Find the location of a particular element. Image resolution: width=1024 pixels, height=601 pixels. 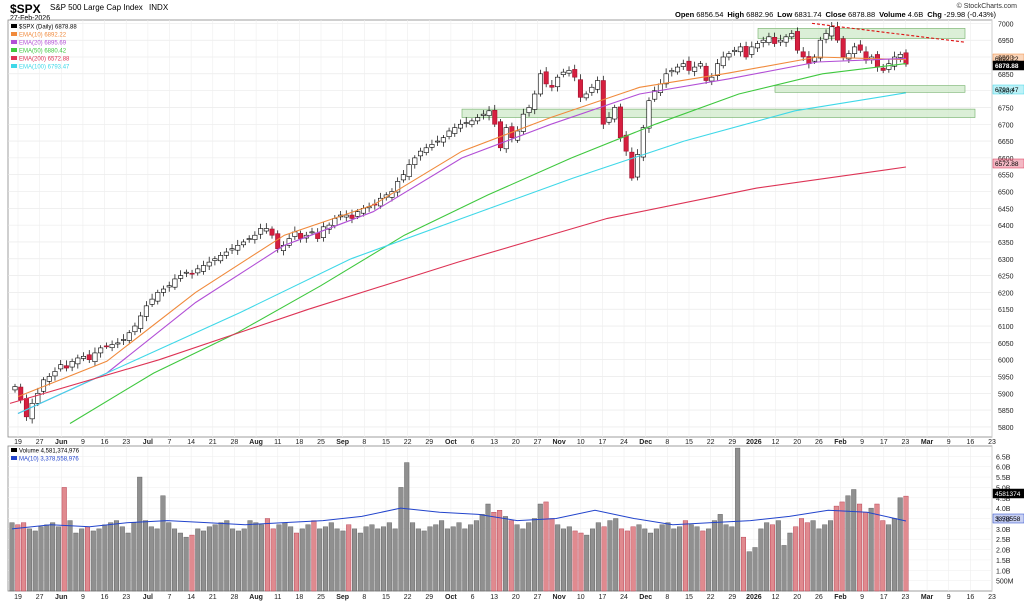

price-y-tick-label: 7000 is located at coordinates (1006, 24).